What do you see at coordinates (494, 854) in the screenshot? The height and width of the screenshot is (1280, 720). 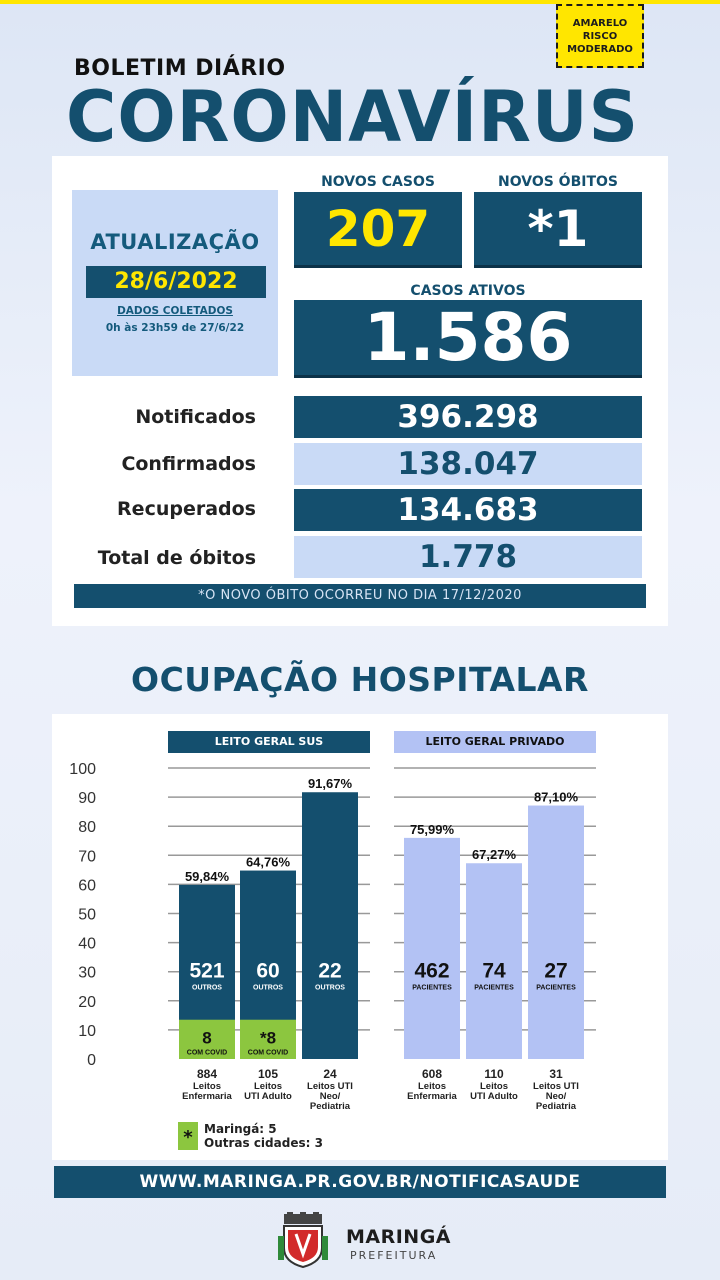 I see `bar-percent-label: 67,27%` at bounding box center [494, 854].